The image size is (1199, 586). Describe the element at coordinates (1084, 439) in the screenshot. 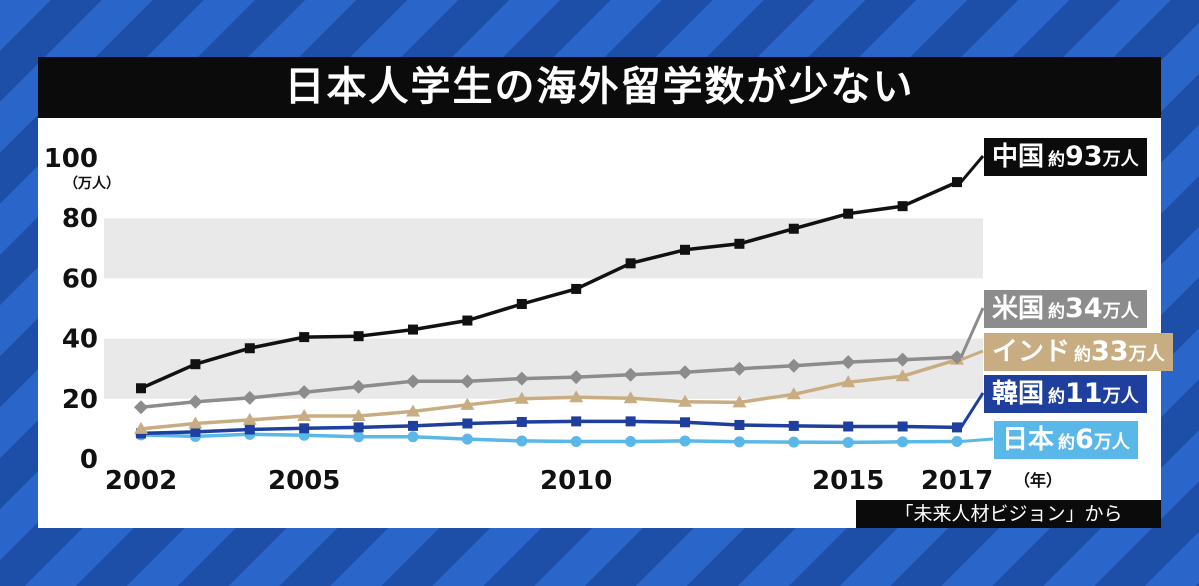

I see `legend-tag-japan-value: 6` at that location.